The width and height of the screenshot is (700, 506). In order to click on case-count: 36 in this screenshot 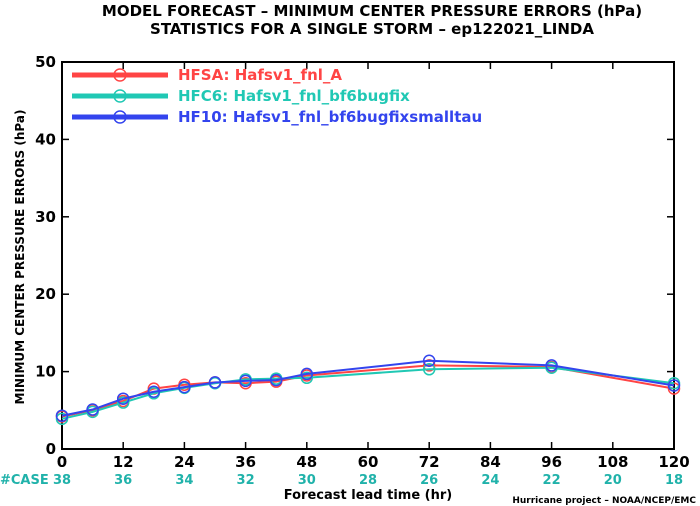, I will do `click(123, 480)`.